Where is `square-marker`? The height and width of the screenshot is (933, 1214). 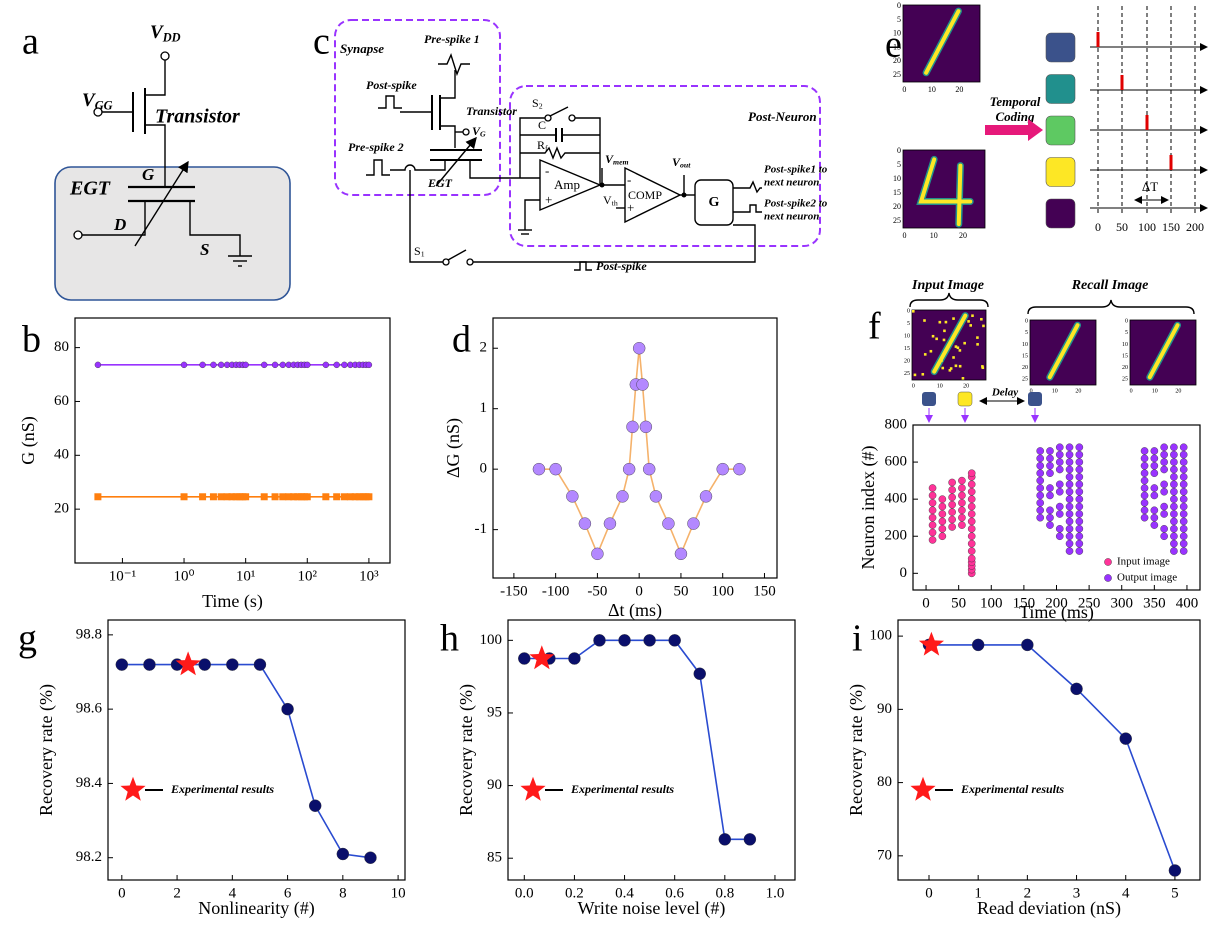 square-marker is located at coordinates (213, 497).